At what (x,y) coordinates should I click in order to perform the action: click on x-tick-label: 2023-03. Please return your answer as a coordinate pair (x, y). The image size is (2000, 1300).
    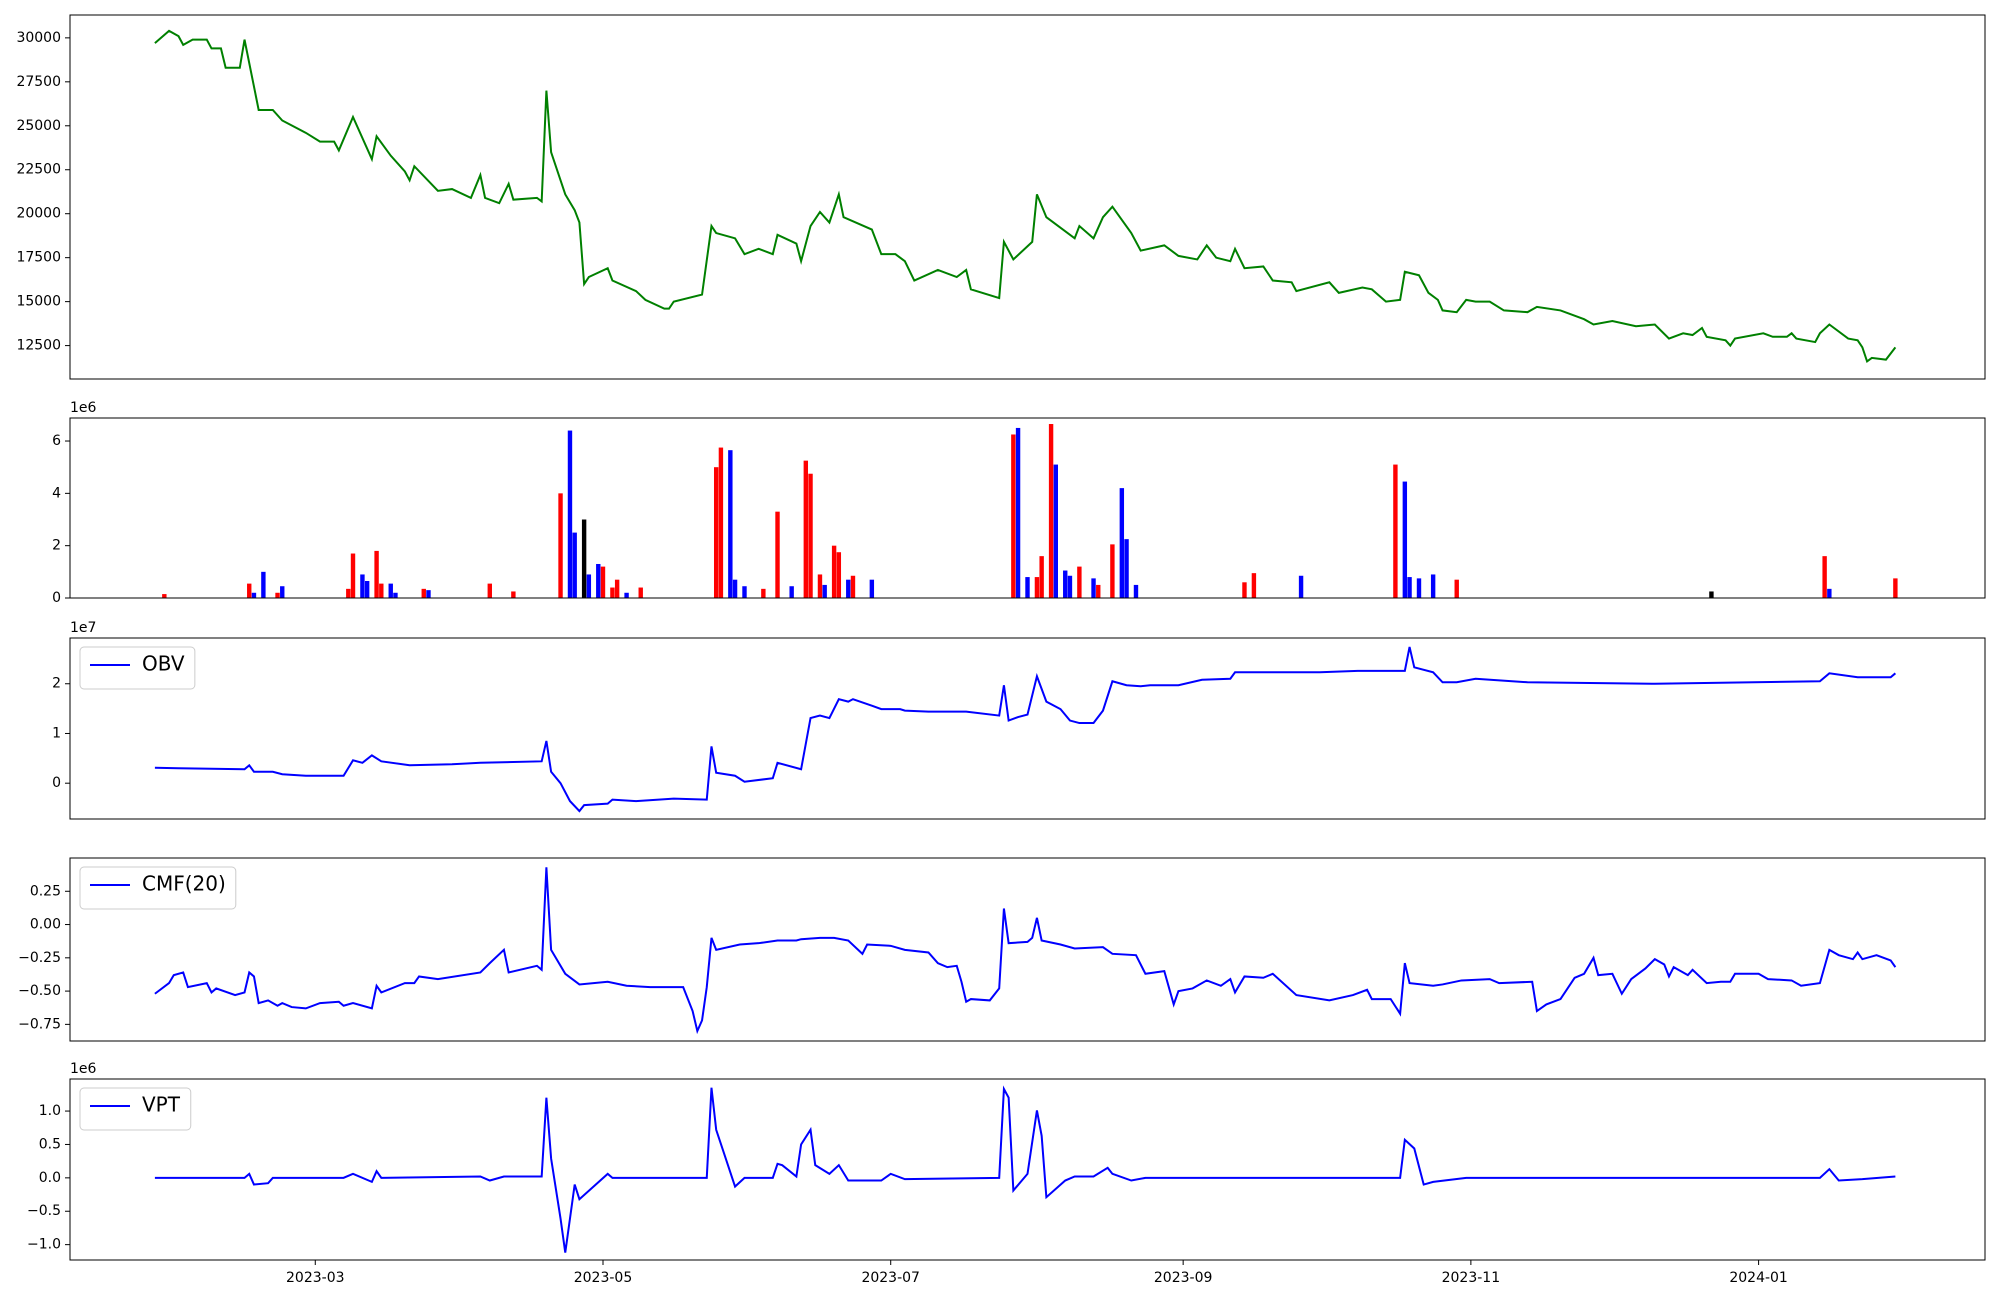
    Looking at the image, I should click on (315, 1278).